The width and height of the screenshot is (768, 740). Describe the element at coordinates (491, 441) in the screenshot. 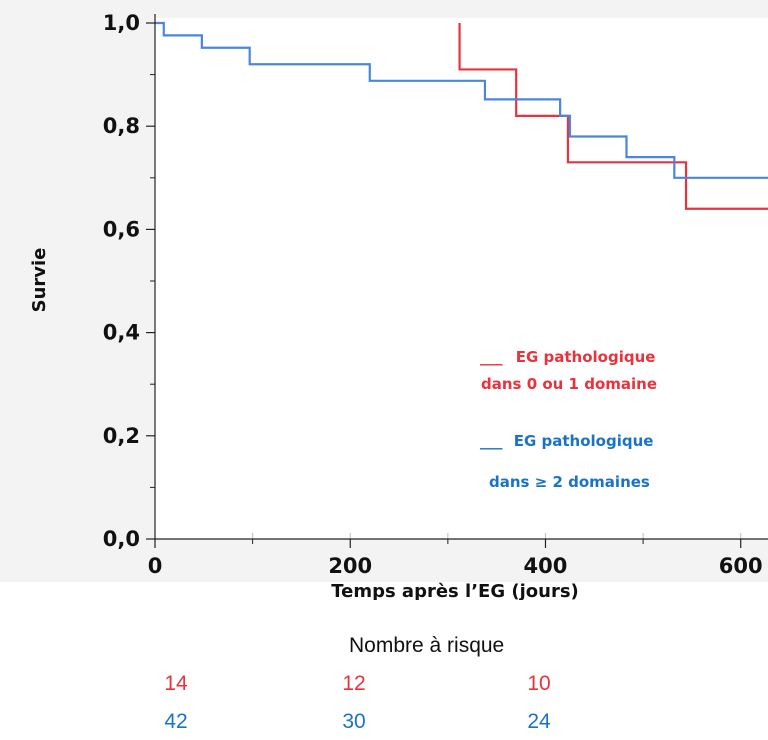

I see `legend-blue-dash: ___` at that location.